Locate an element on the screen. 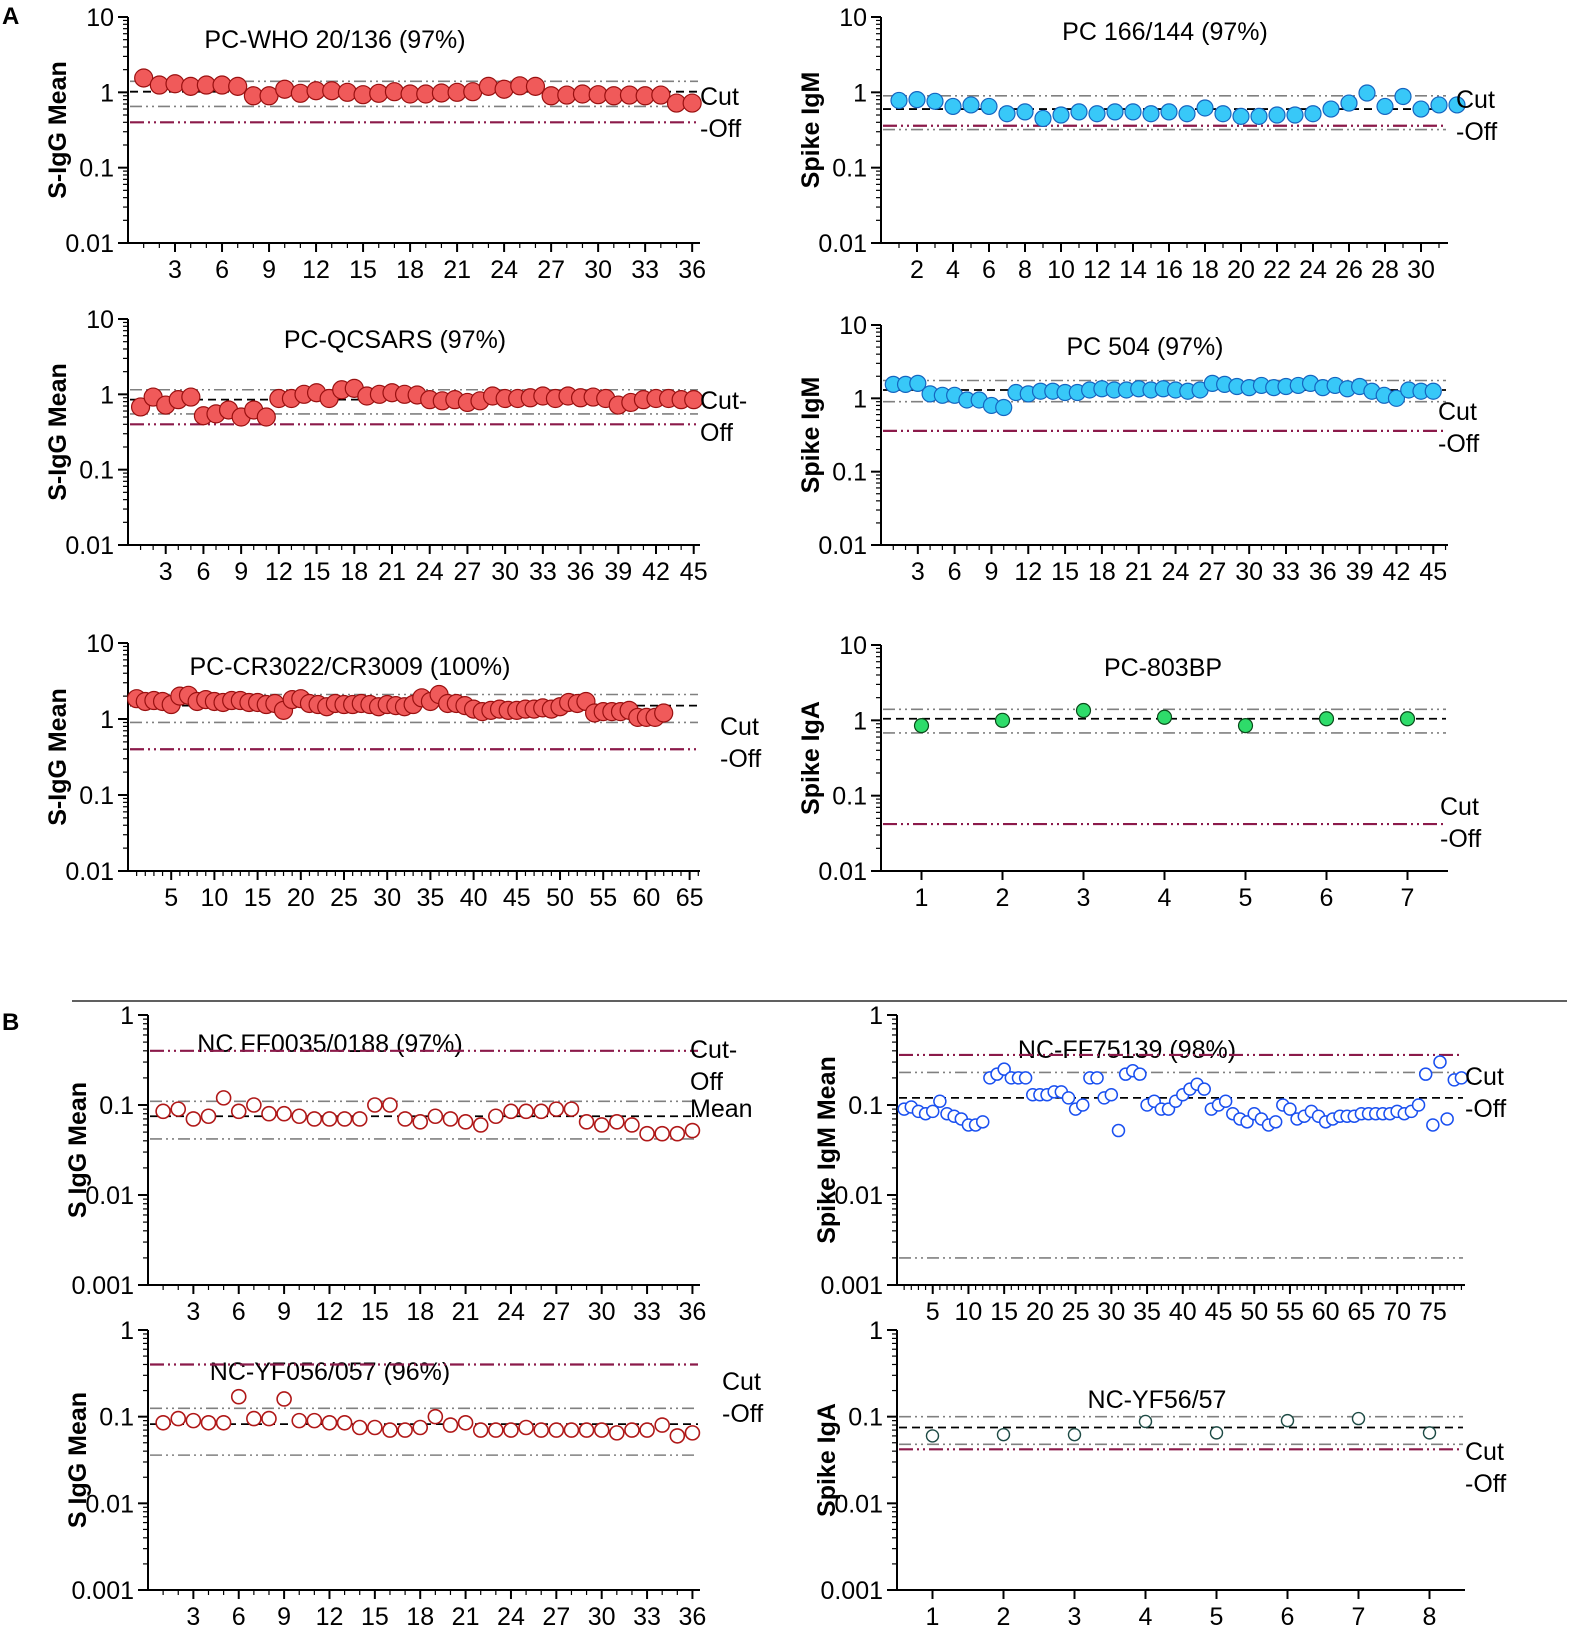 The width and height of the screenshot is (1581, 1643). panel-label-b: B is located at coordinates (10, 1022).